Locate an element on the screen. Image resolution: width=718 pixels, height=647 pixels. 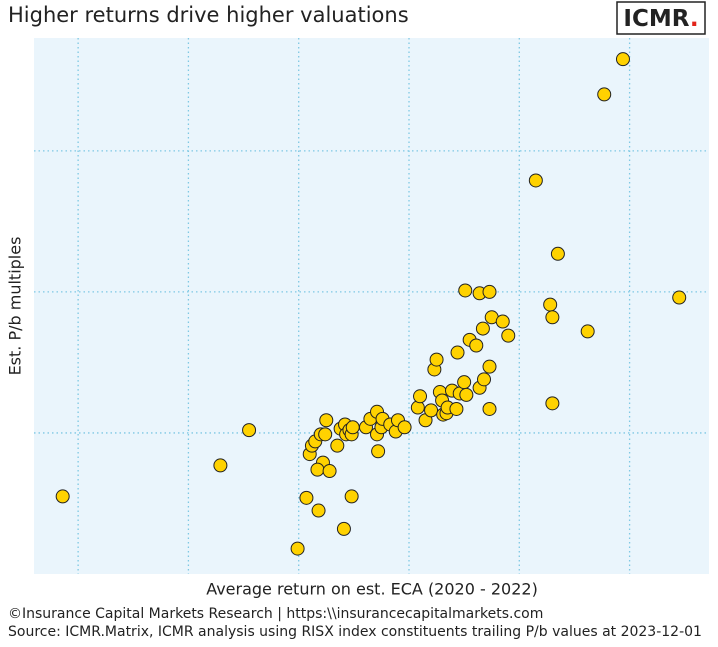
logo-mark: . is located at coordinates (694, 19).